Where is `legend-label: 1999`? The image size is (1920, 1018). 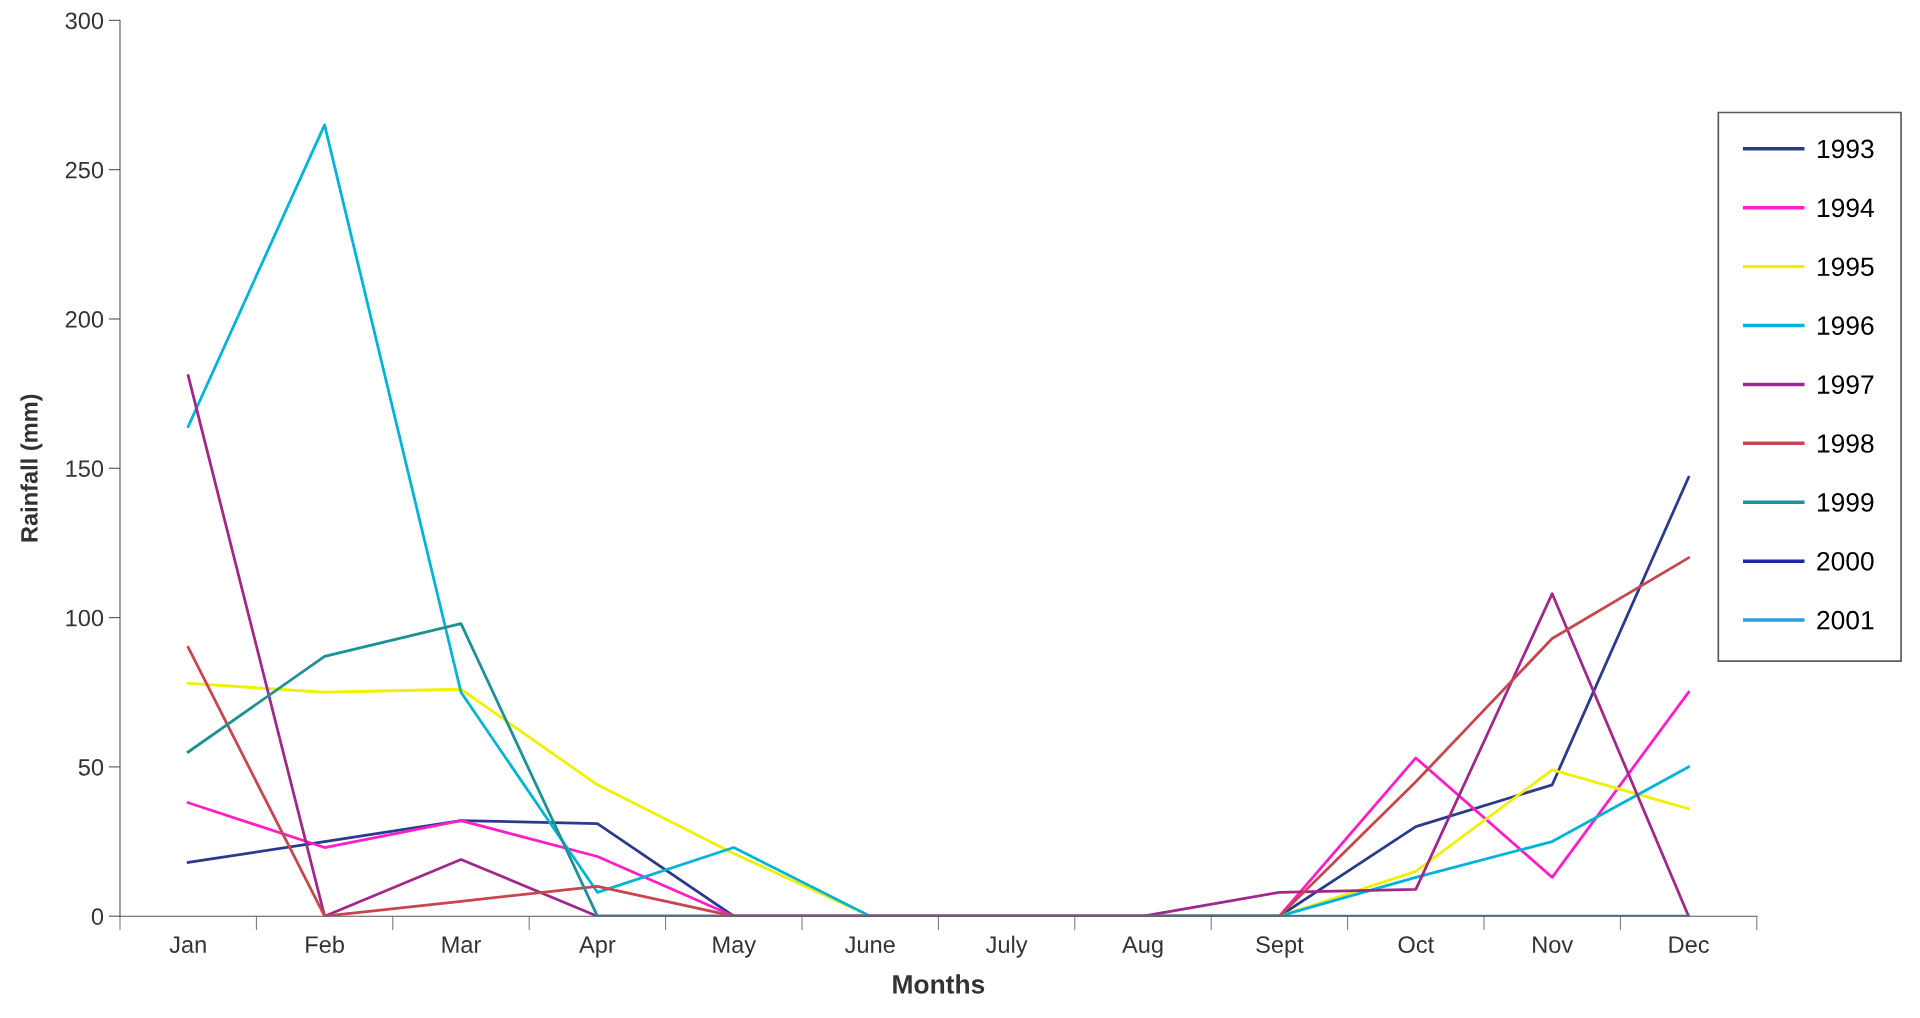 legend-label: 1999 is located at coordinates (1845, 502).